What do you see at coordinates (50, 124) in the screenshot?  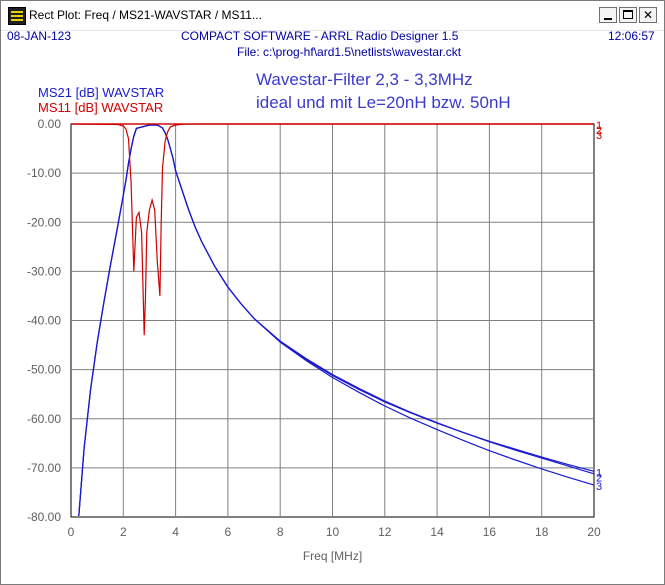 I see `y-tick-label: 0.00` at bounding box center [50, 124].